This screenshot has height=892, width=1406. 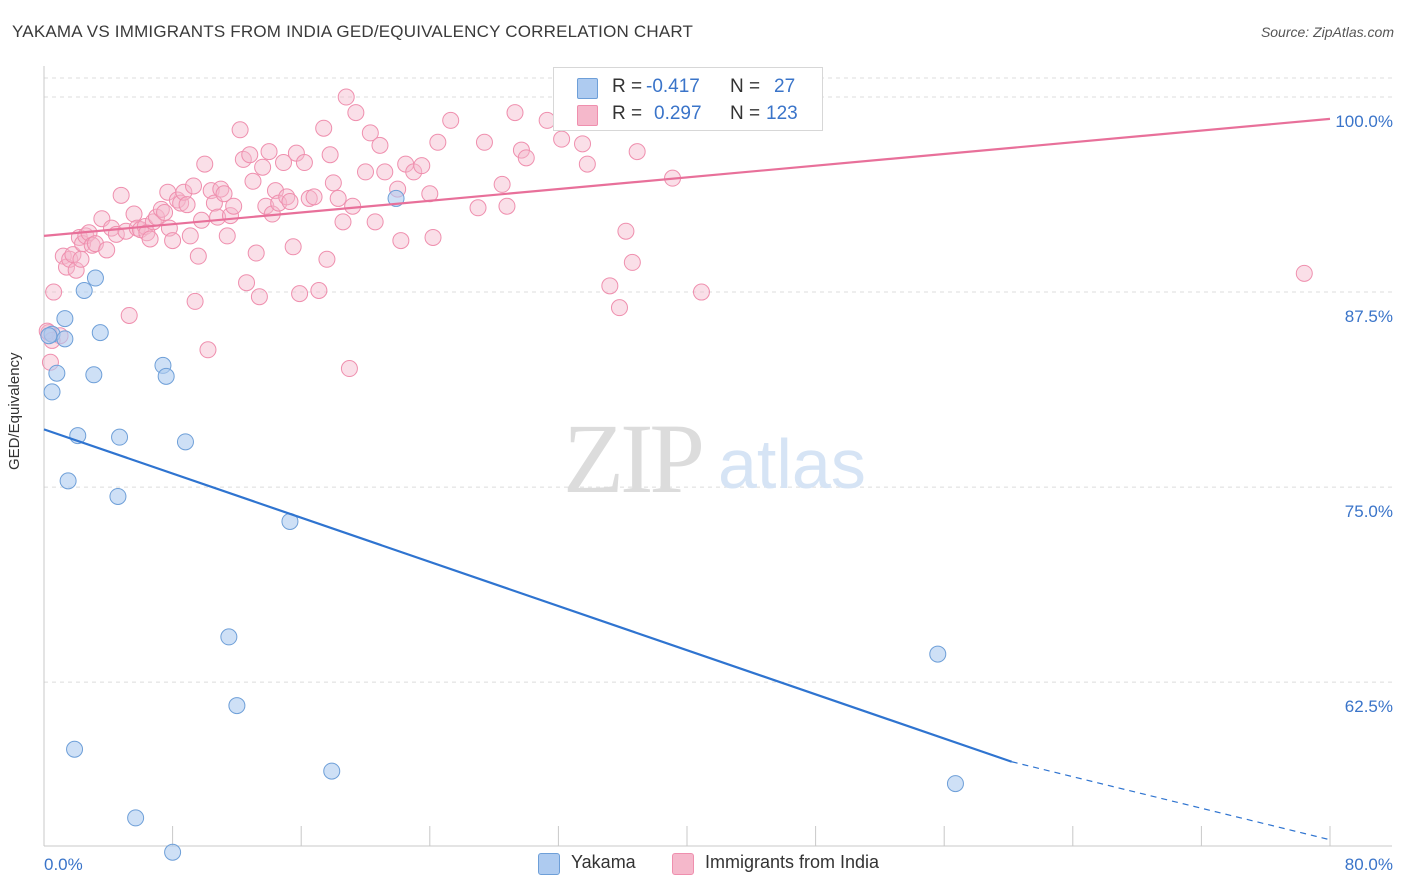 What do you see at coordinates (1364, 121) in the screenshot?
I see `y-tick-label: 100.0%` at bounding box center [1364, 121].